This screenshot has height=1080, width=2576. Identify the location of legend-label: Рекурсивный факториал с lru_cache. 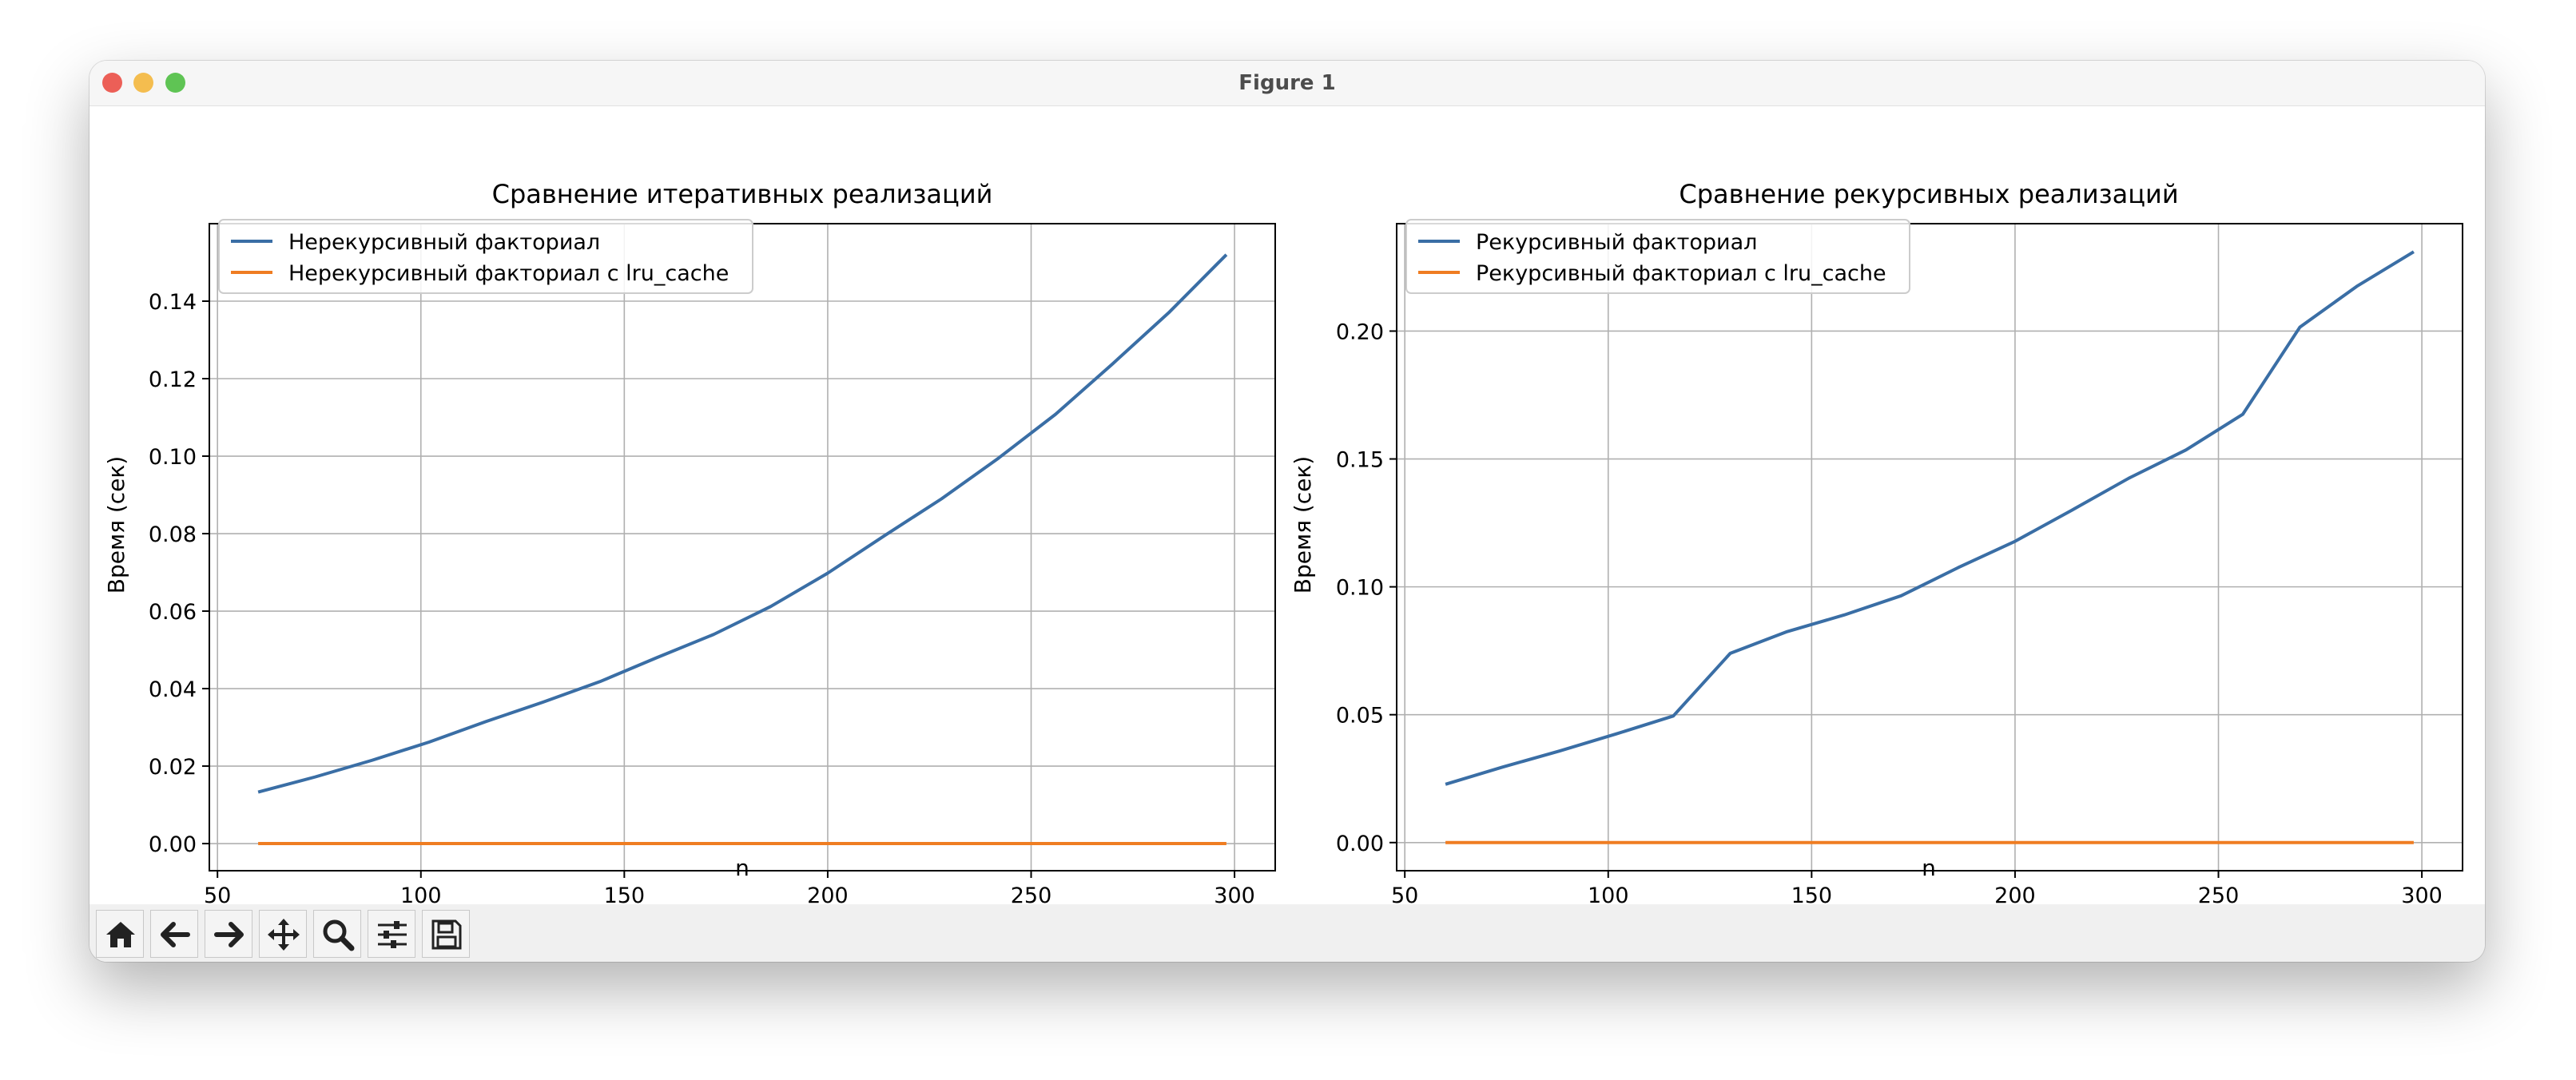
(1681, 273).